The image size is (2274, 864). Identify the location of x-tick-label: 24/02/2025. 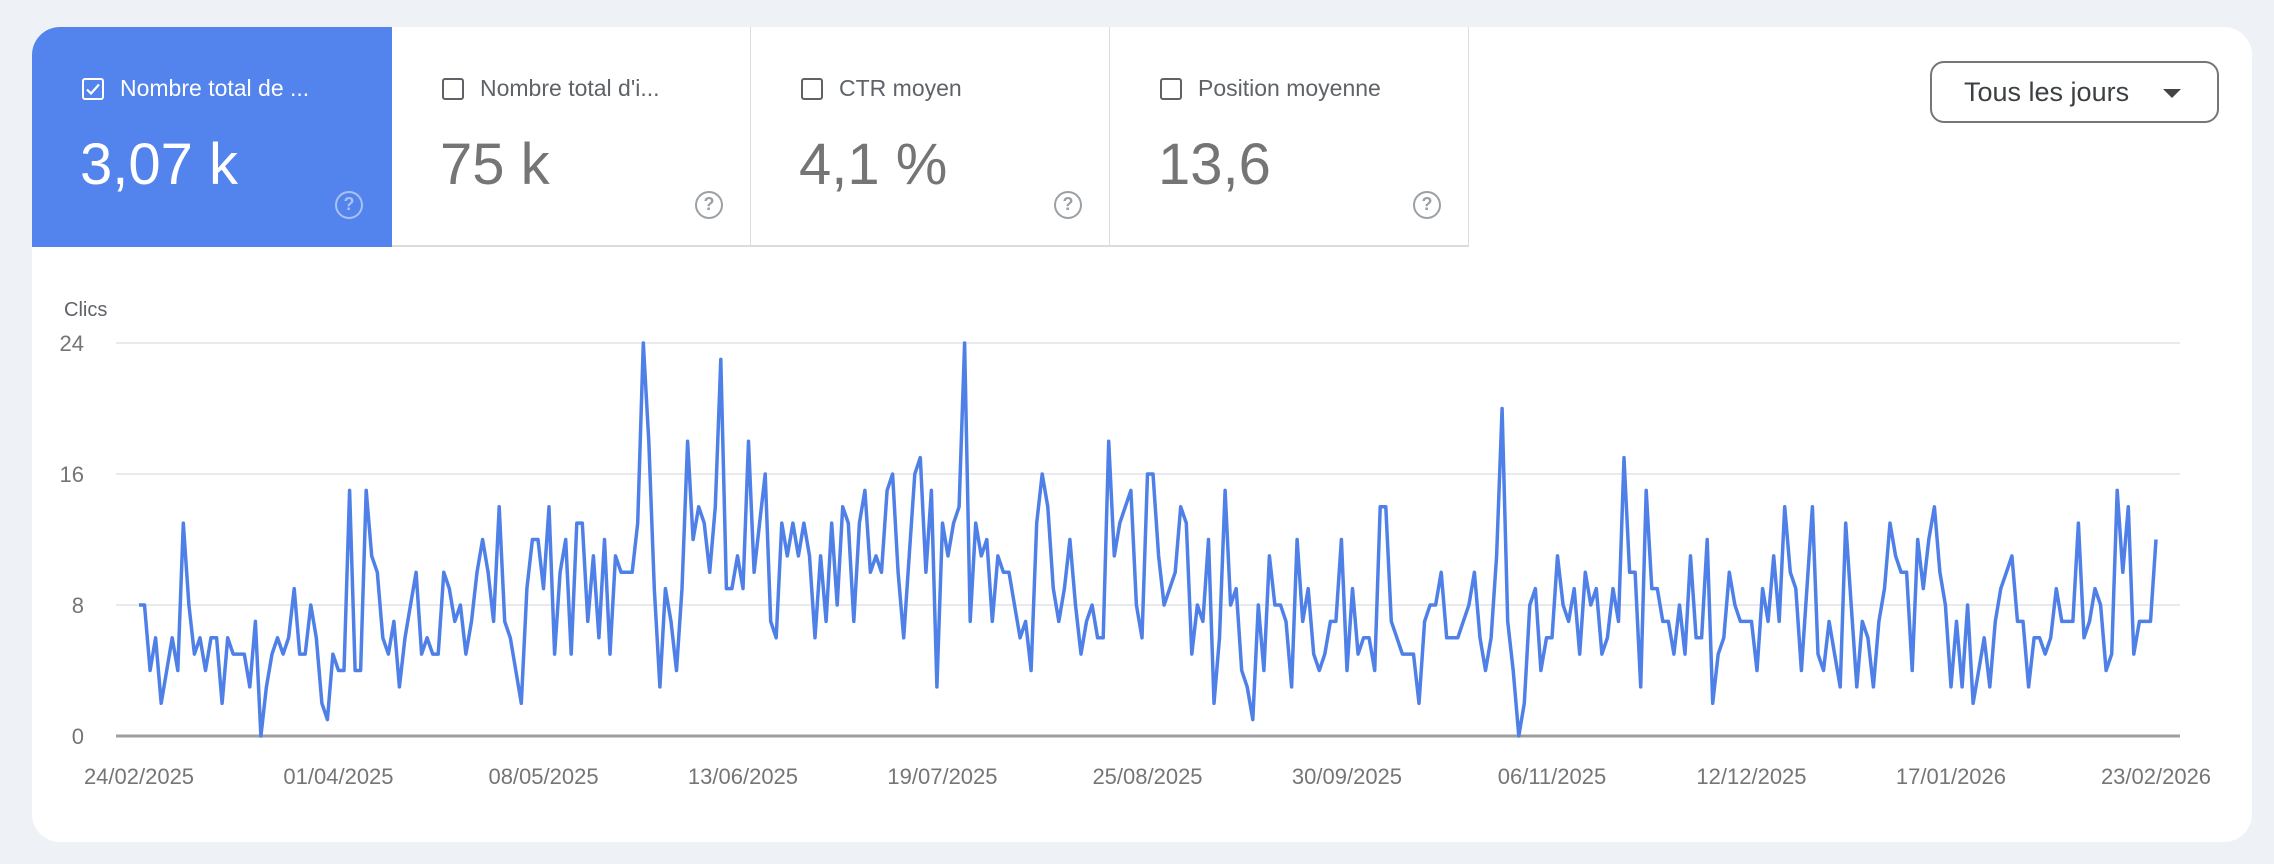
(139, 776).